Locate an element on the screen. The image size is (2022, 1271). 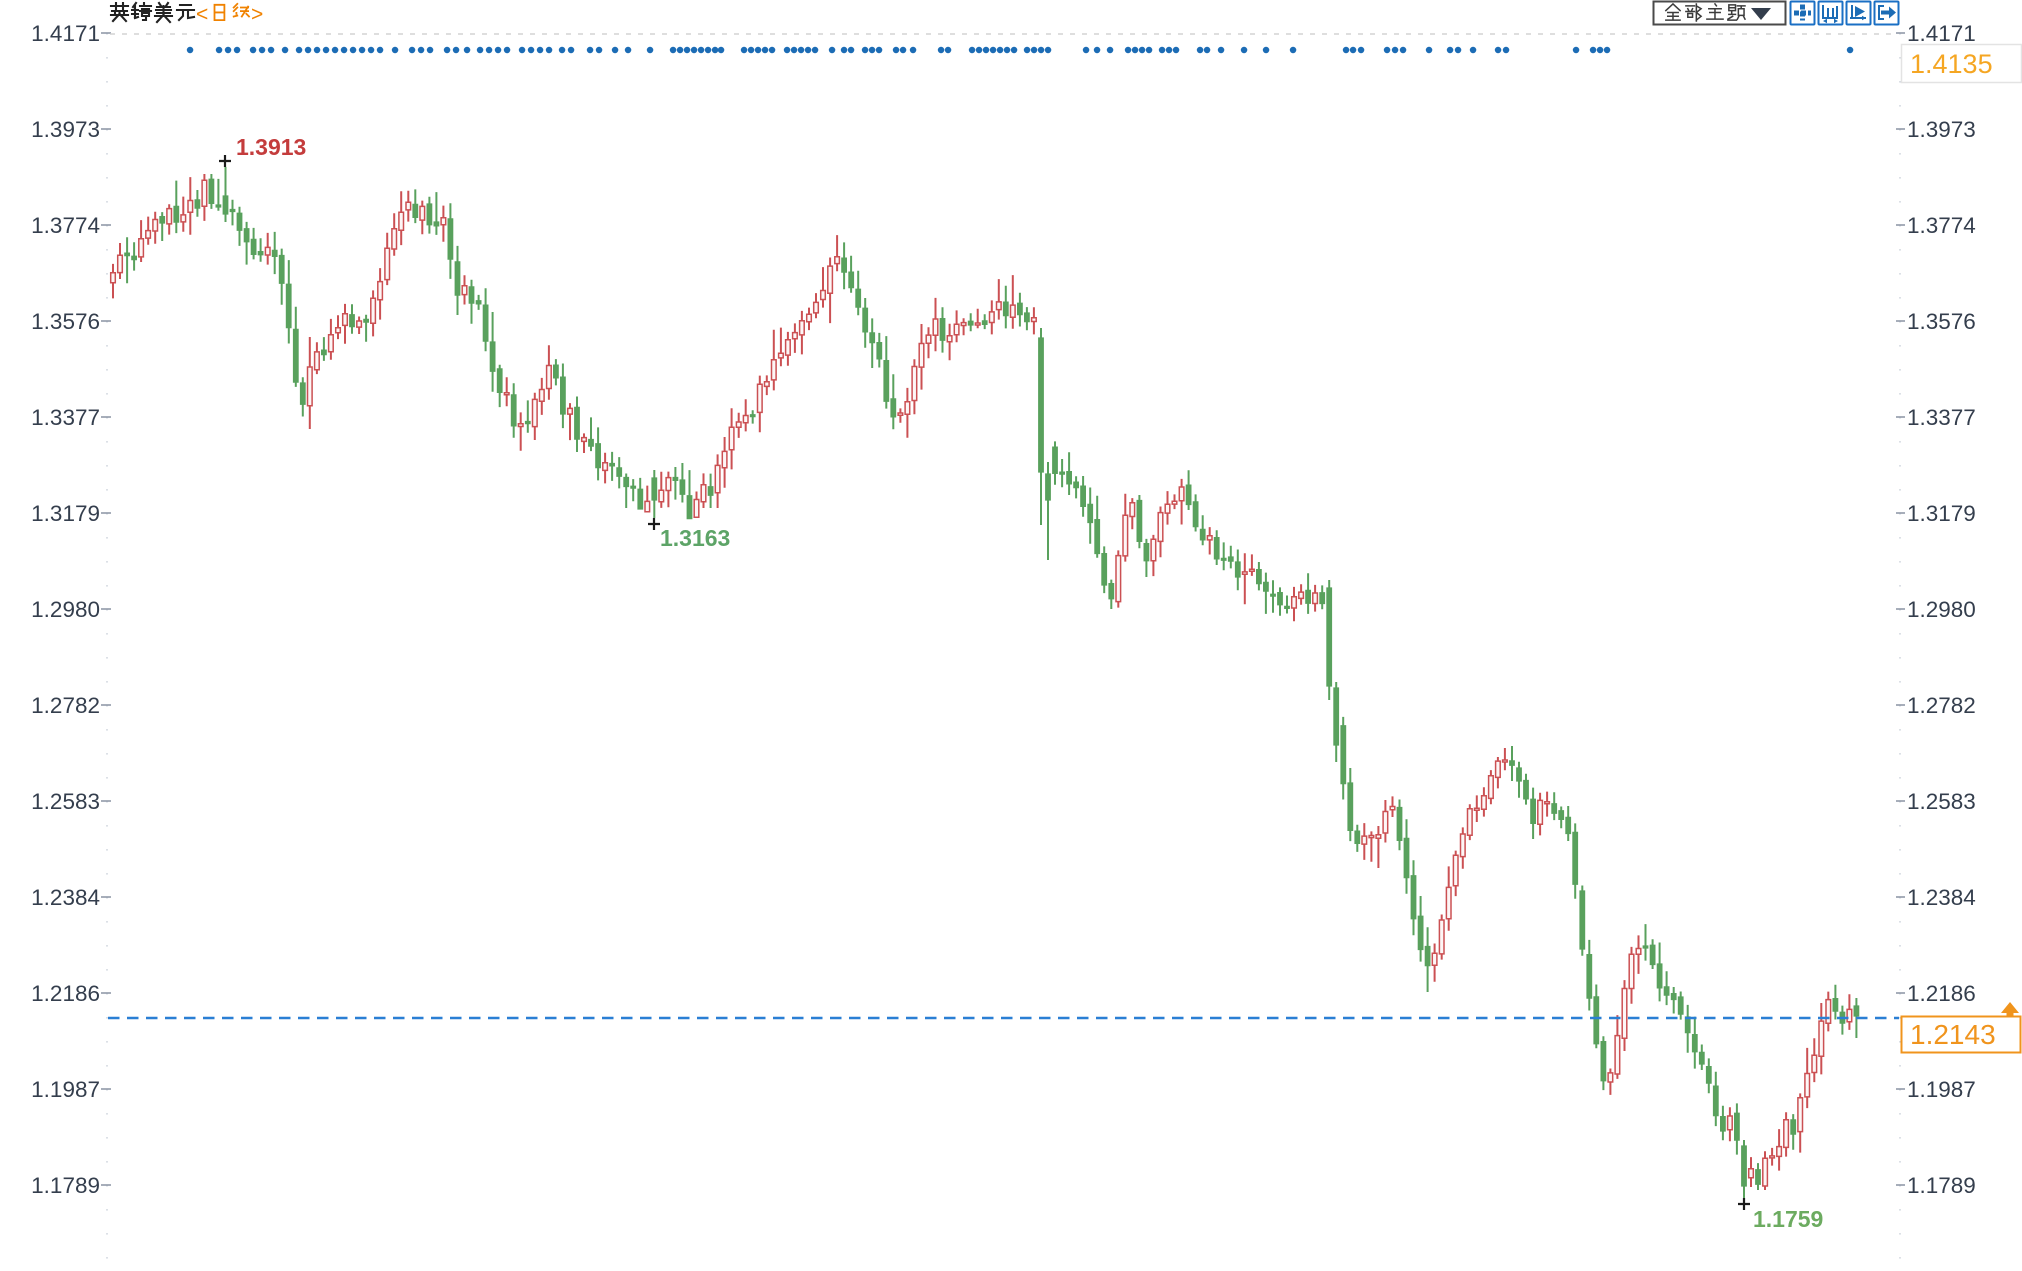
svg-text: 1.4135 is located at coordinates (1951, 64).